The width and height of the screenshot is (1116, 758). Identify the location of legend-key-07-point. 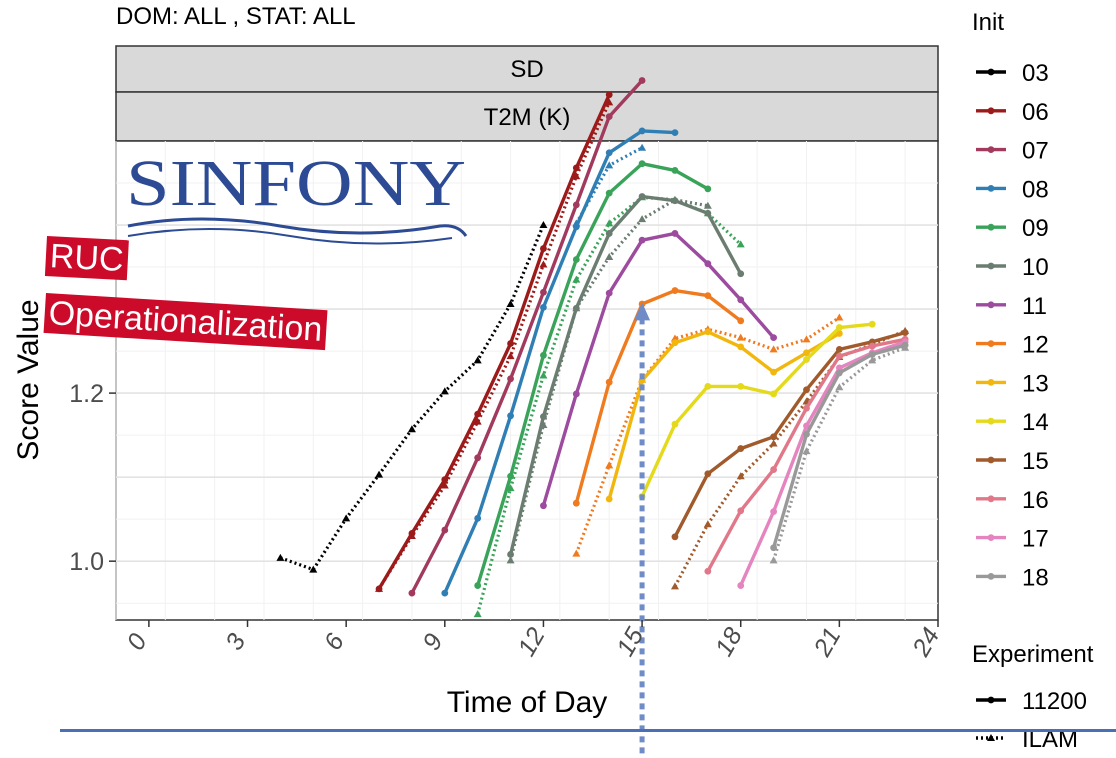
(991, 150).